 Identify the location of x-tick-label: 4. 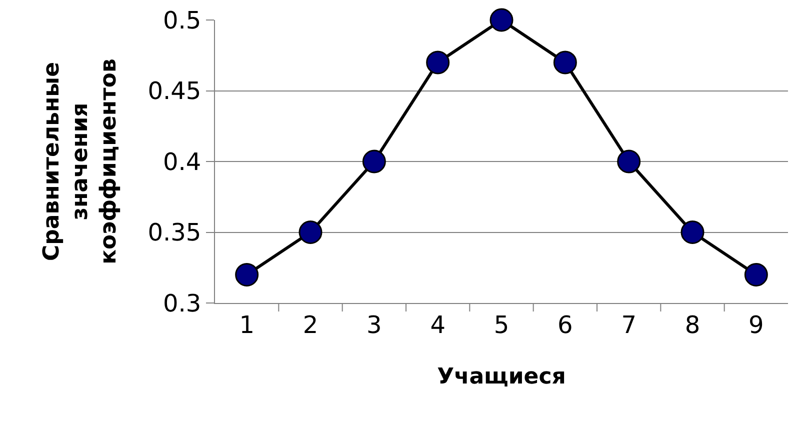
(438, 324).